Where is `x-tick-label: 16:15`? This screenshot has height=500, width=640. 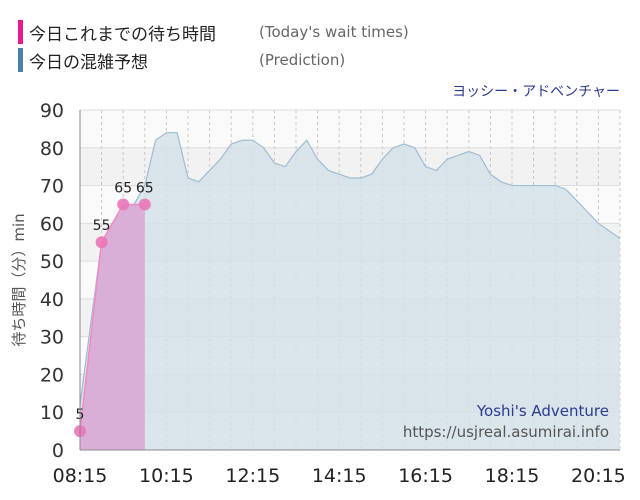 x-tick-label: 16:15 is located at coordinates (425, 476).